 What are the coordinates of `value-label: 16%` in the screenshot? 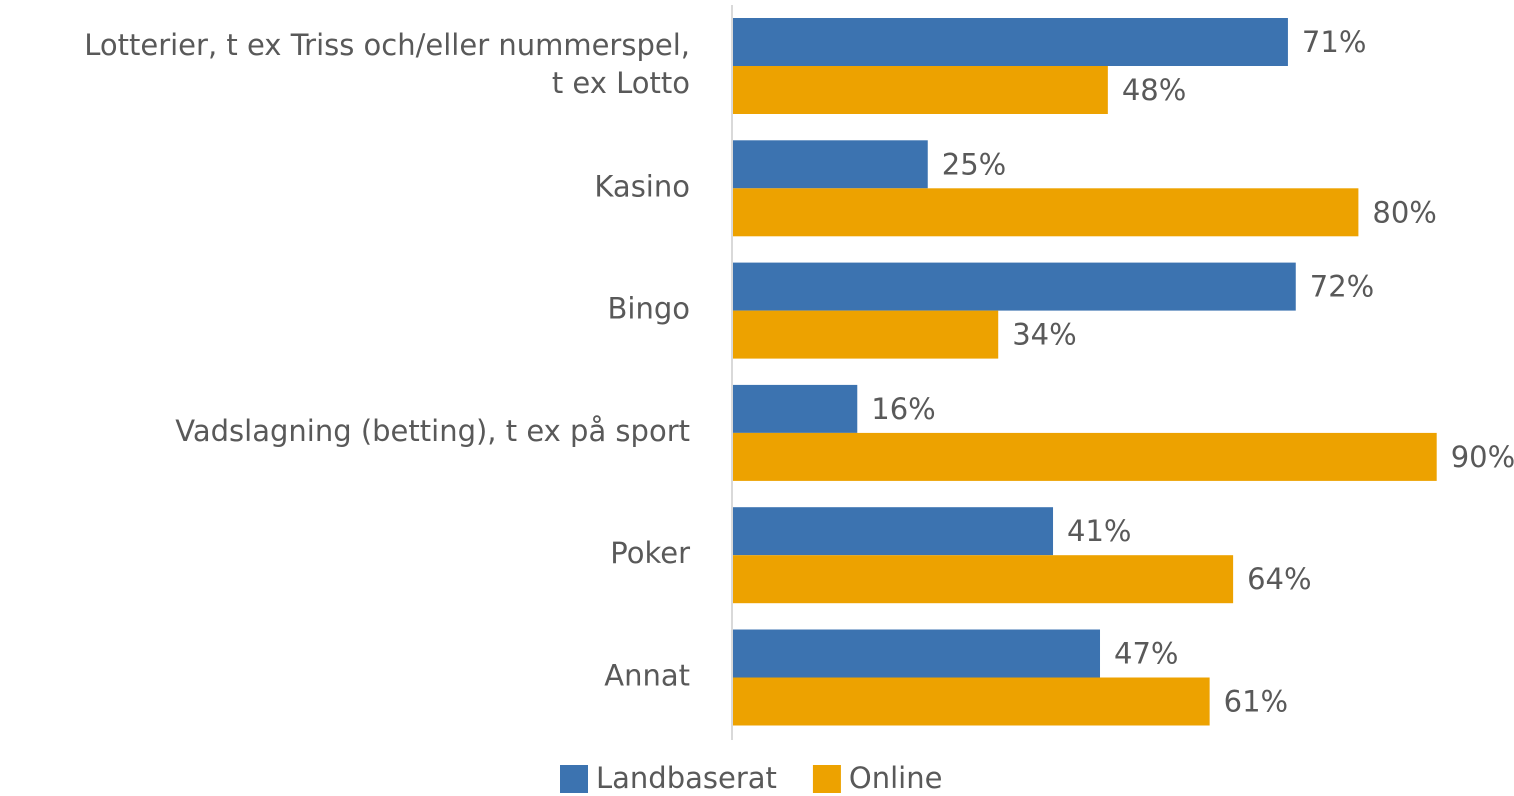 It's located at (903, 409).